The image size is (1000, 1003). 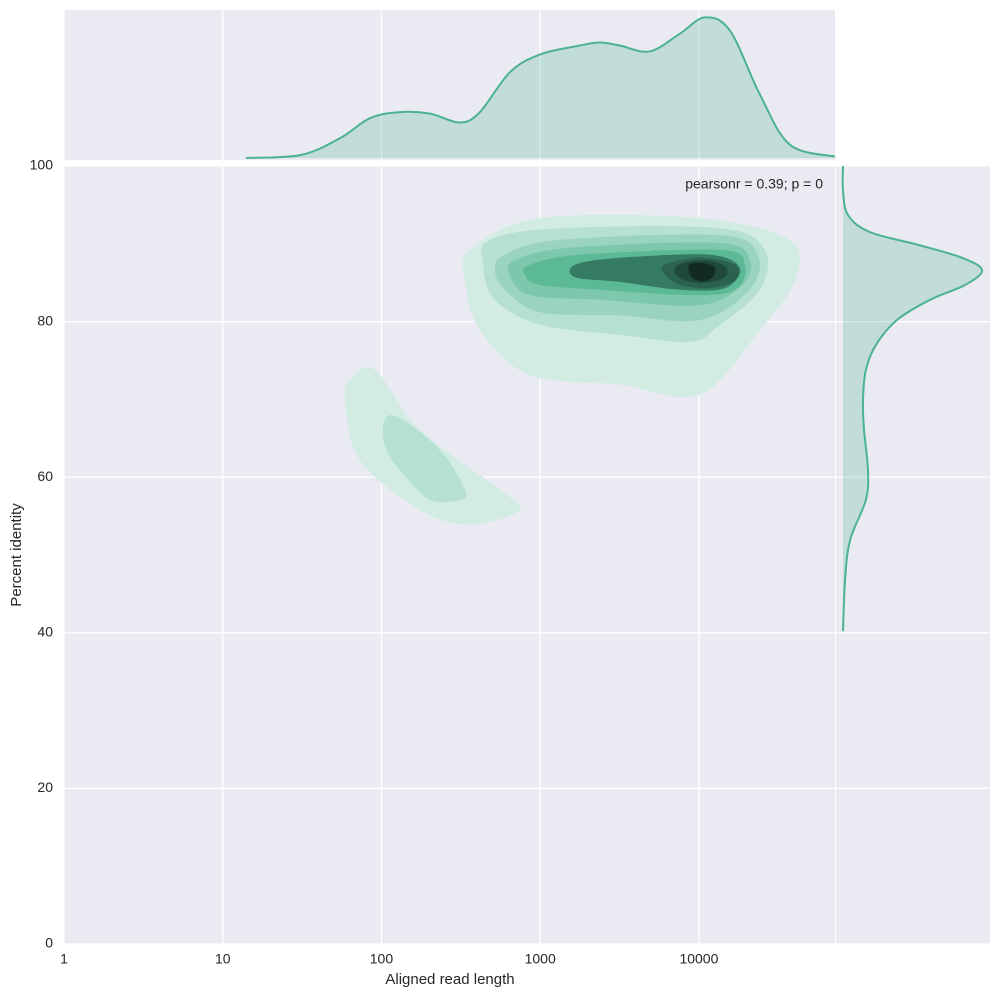 I want to click on x-axis-label: Aligned read length, so click(x=449, y=979).